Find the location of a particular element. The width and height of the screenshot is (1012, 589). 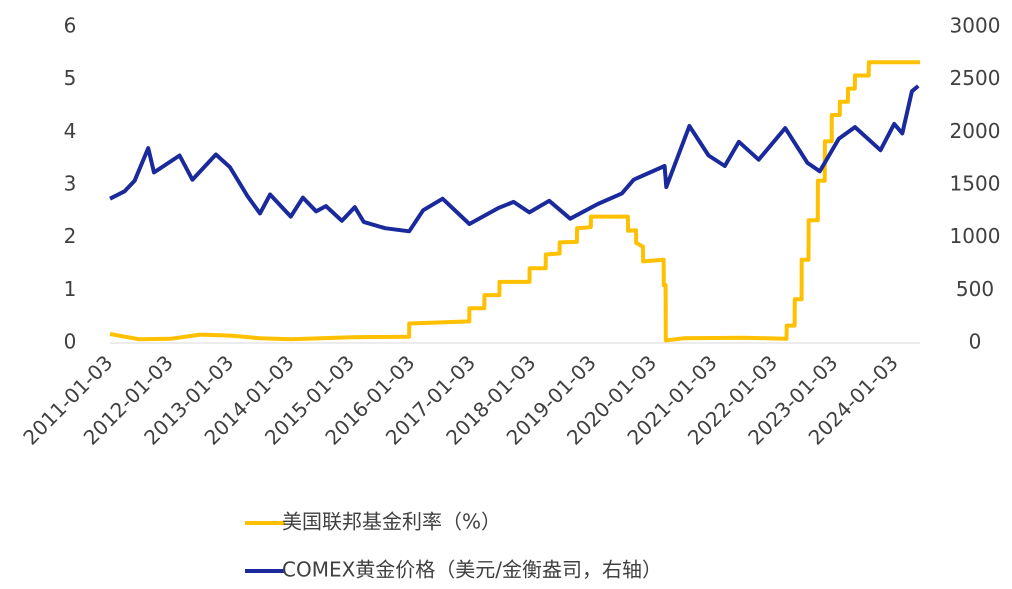

y2-tick-label: 3000 is located at coordinates (975, 26).